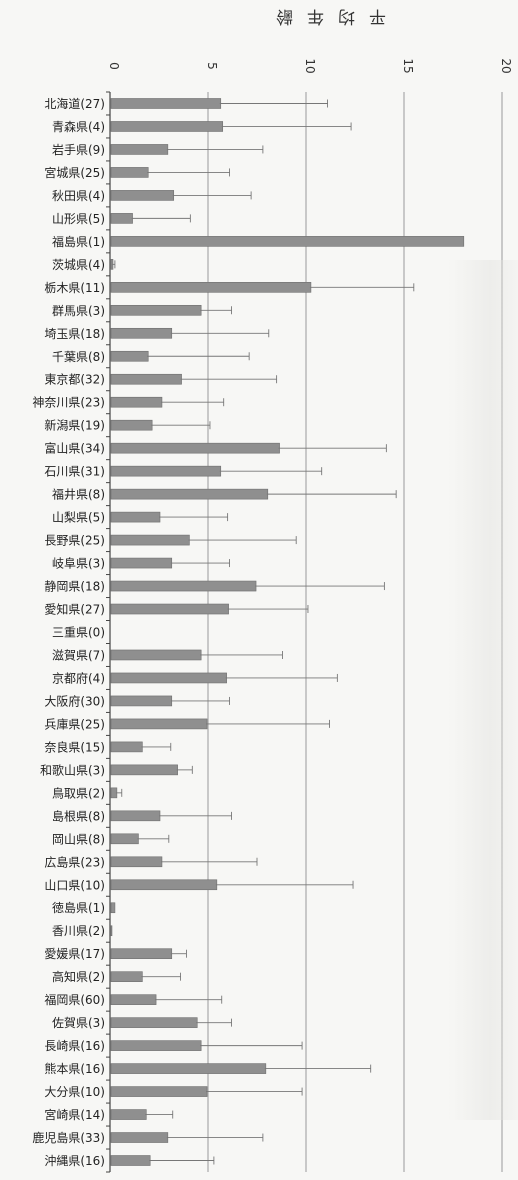  I want to click on category-label: 栃木県(11), so click(74, 288).